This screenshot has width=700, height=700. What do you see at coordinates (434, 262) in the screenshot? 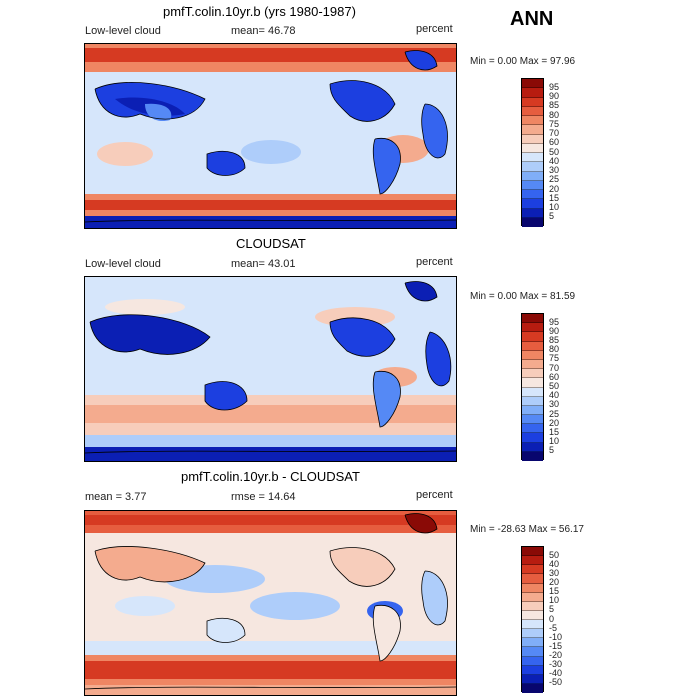
I see `panel2-unit-label: percent` at bounding box center [434, 262].